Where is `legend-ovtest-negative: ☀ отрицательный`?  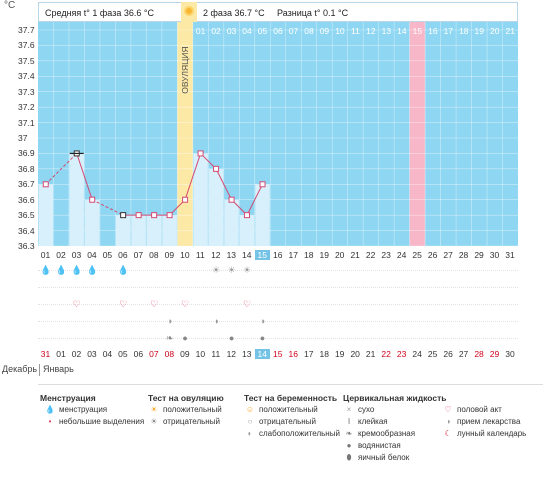
legend-ovtest-negative: ☀ отрицательный is located at coordinates (184, 421).